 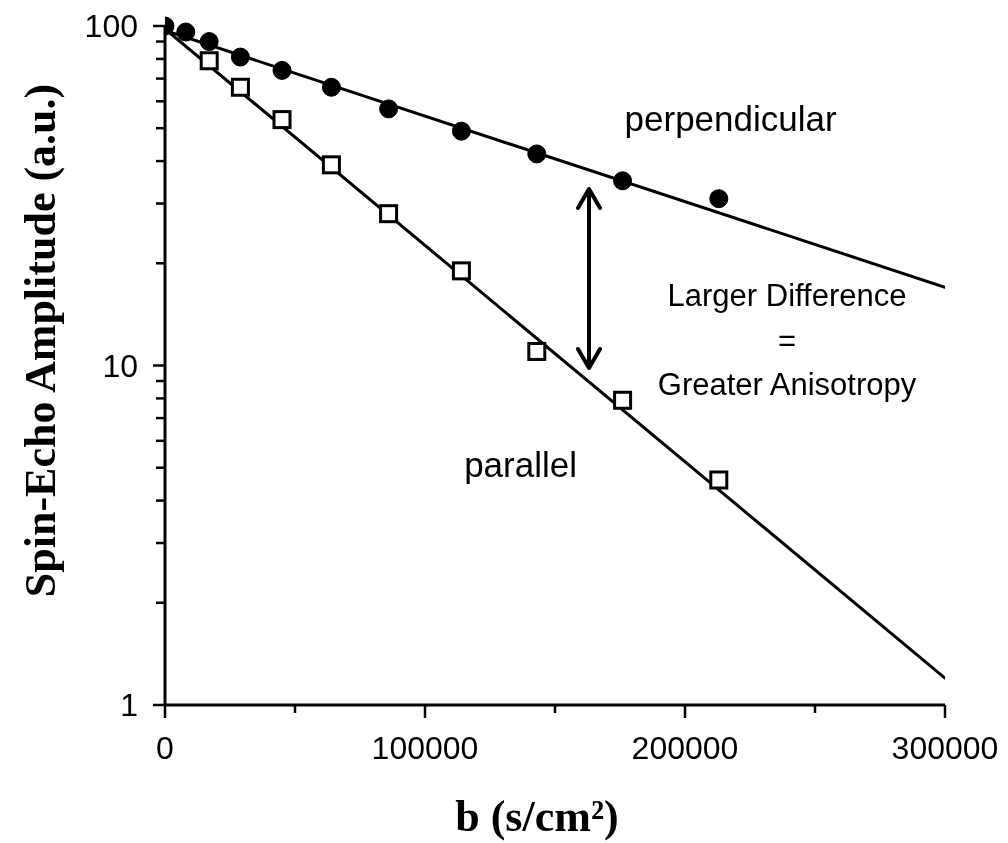 I want to click on y-tick-label: 100, so click(x=111, y=26).